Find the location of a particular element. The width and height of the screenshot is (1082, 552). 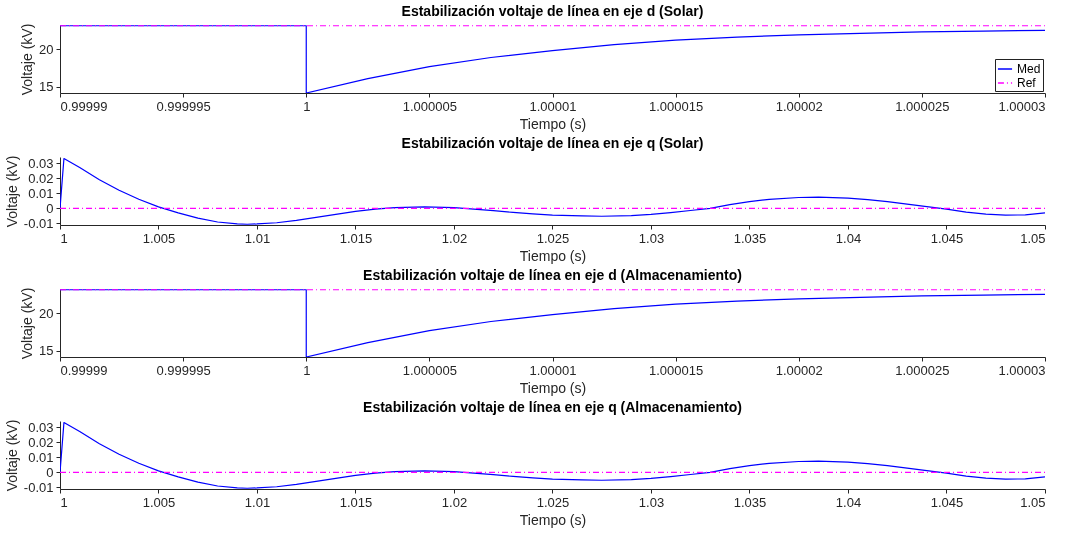

legend-label: Med is located at coordinates (1029, 69).